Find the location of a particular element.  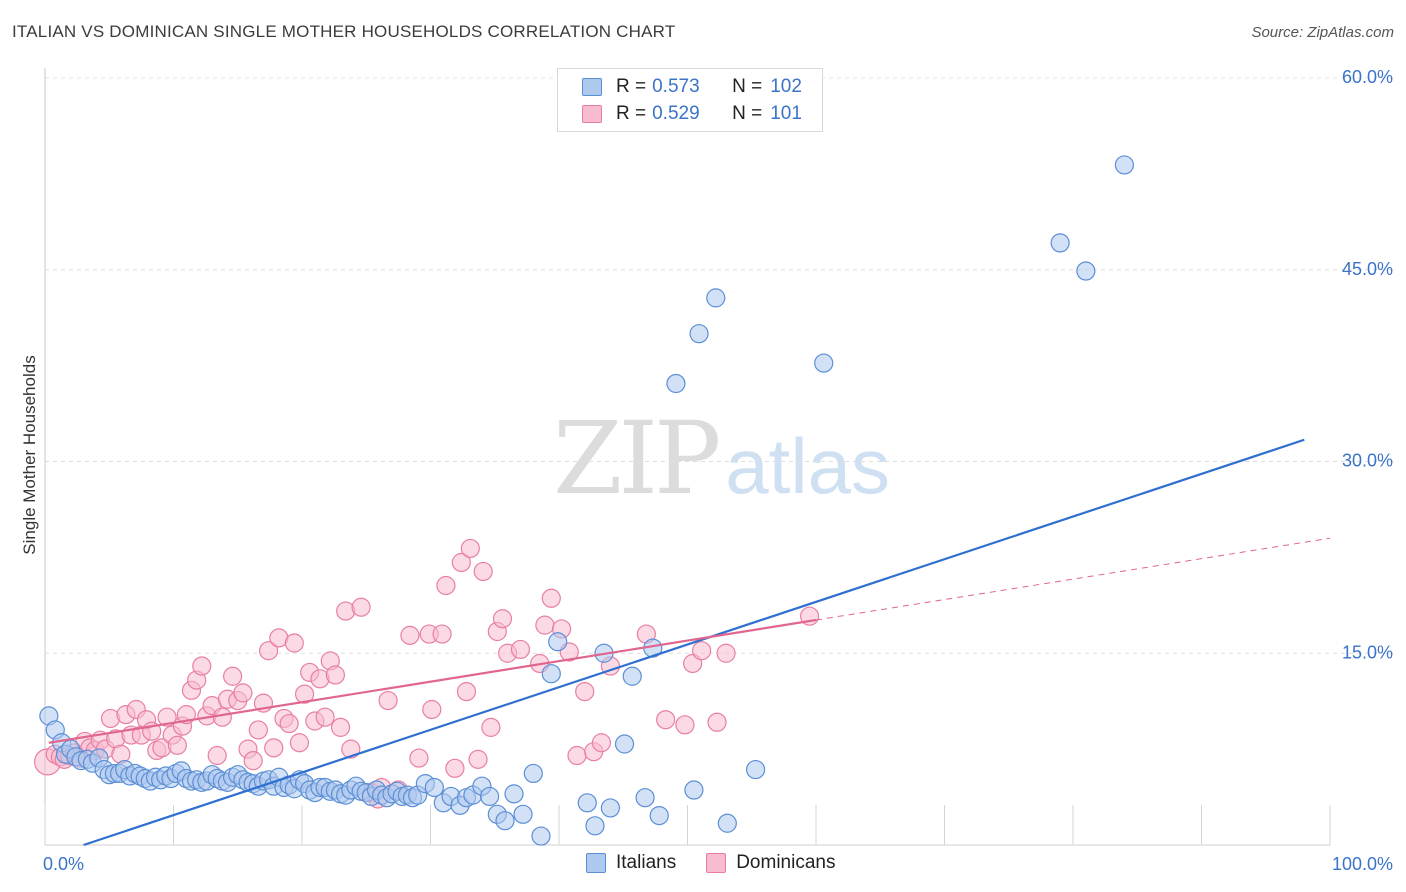

legend-r-value-italians: 0.573 is located at coordinates (676, 86).